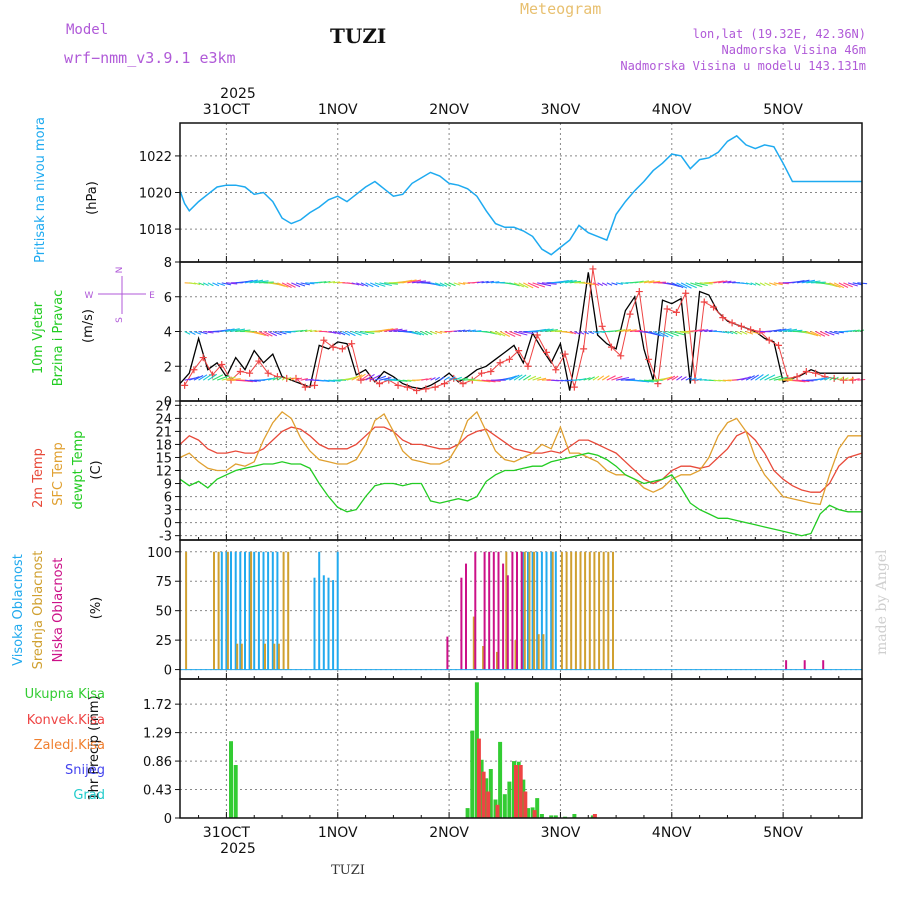  What do you see at coordinates (157, 705) in the screenshot?
I see `precipitation-ytick-label-4: 1.72` at bounding box center [157, 705].